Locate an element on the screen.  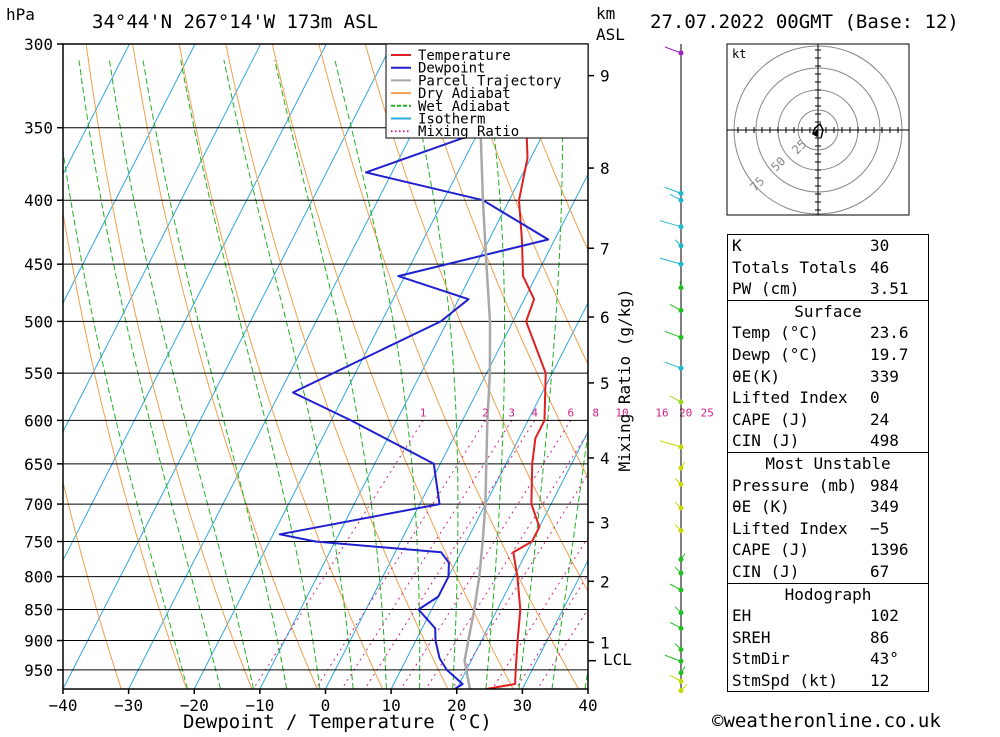
surface-theta-row: θE(K)339 is located at coordinates (828, 377).